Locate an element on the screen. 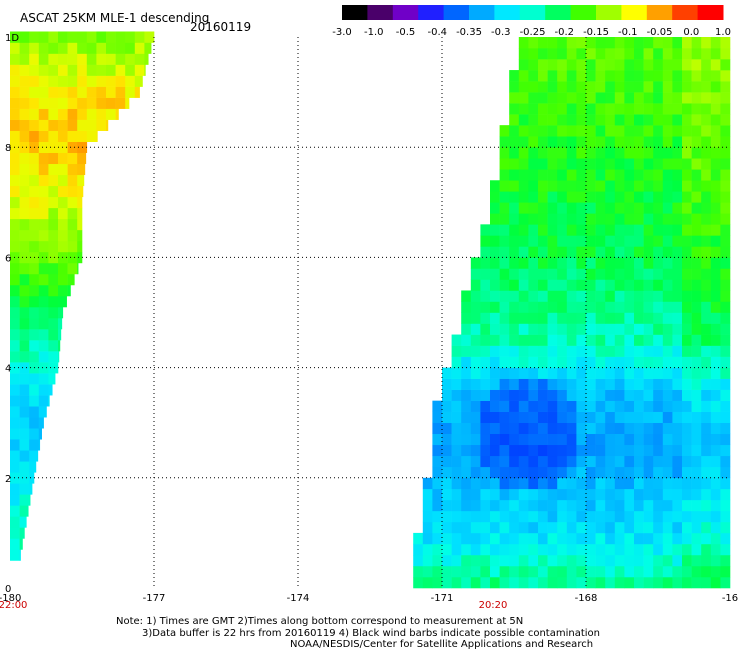  x-tick-label: -177 is located at coordinates (154, 598).